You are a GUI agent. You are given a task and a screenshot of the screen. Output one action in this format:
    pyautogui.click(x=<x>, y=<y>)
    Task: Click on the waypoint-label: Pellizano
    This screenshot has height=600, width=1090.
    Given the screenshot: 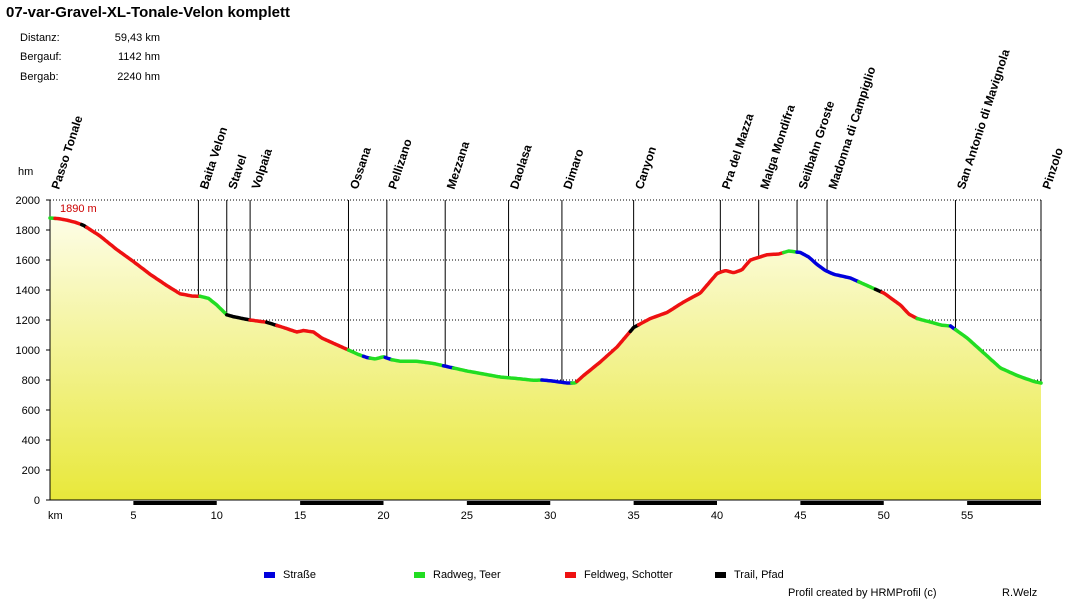 What is the action you would take?
    pyautogui.click(x=399, y=164)
    